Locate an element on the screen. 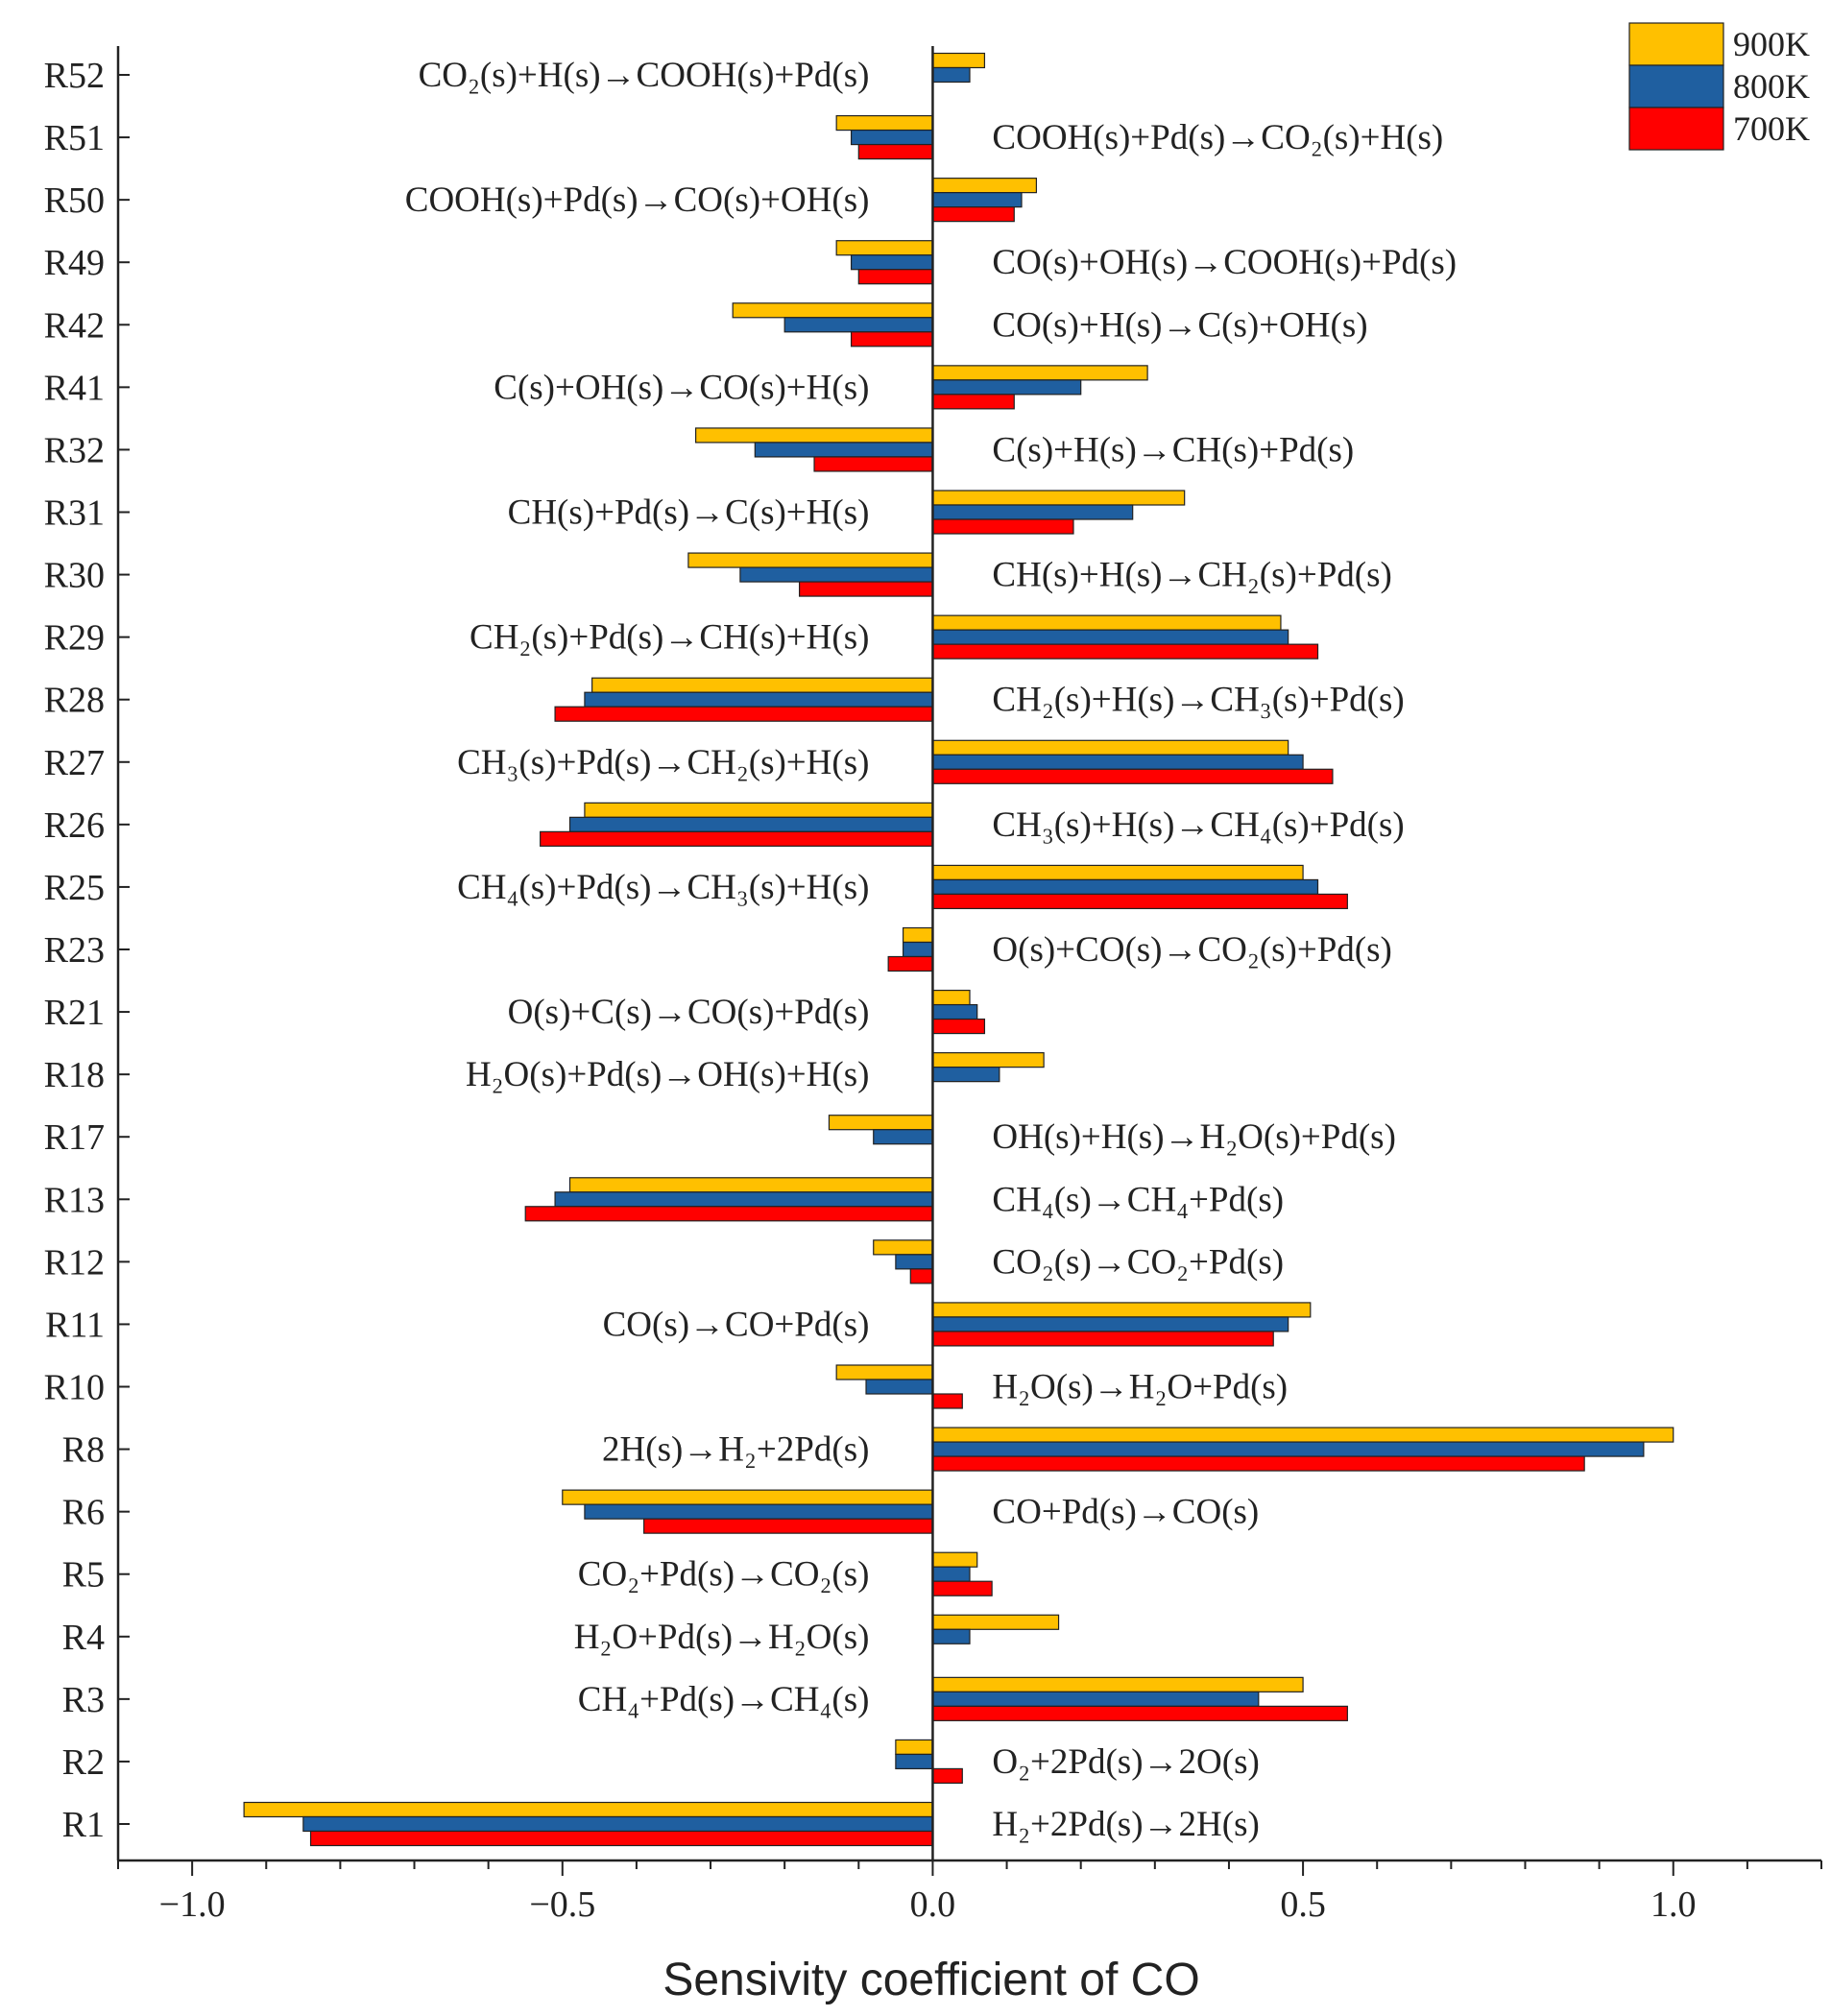 This screenshot has width=1831, height=2016. category-label-R5: R5 is located at coordinates (83, 1575).